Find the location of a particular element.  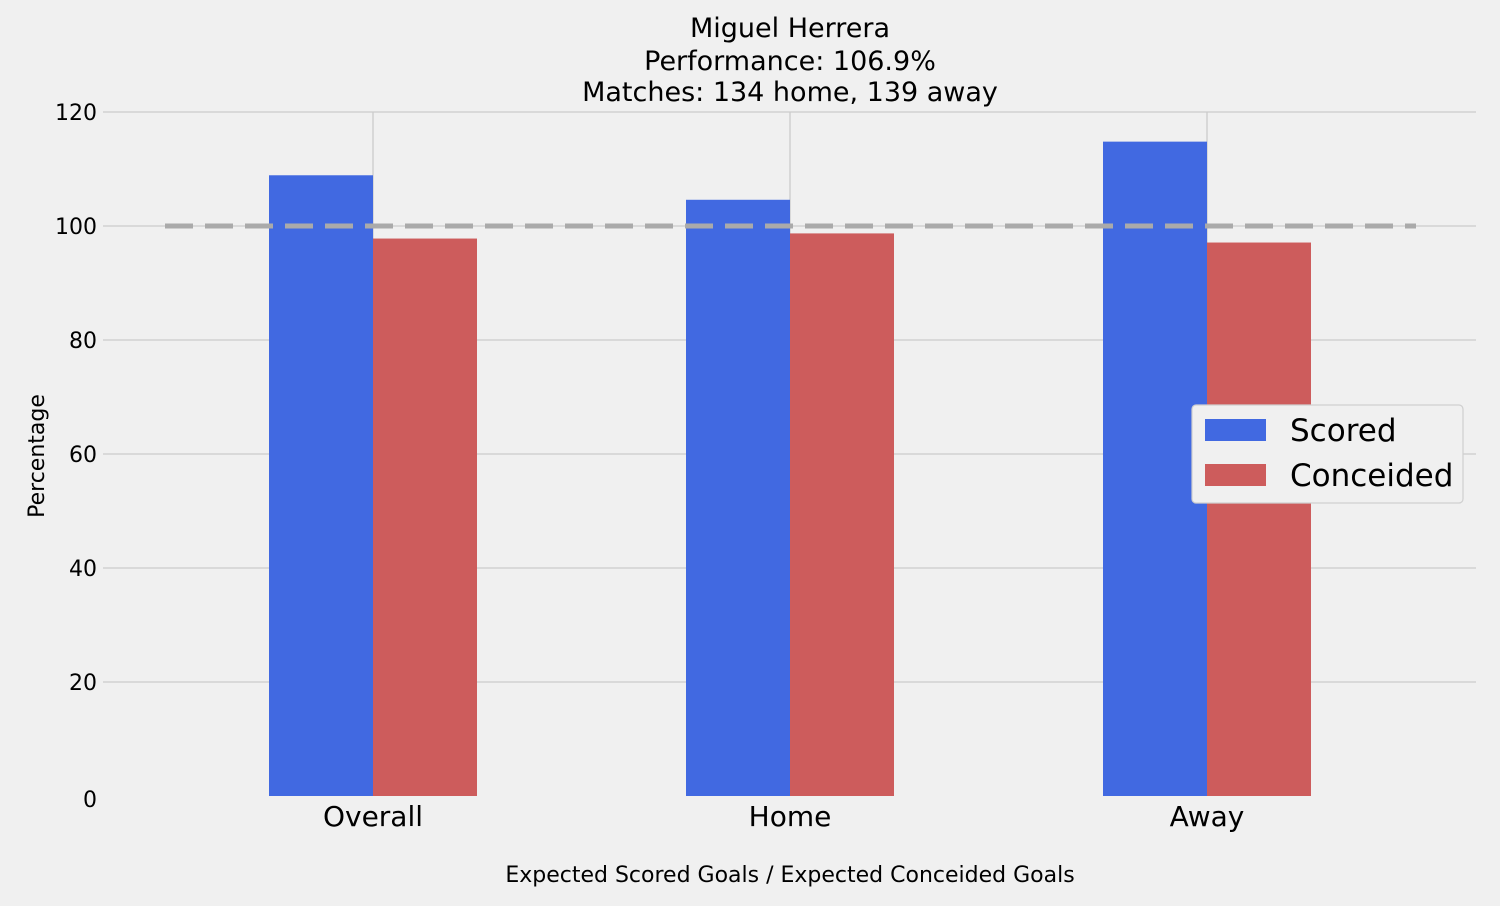

bar-scored-overall is located at coordinates (321, 485).